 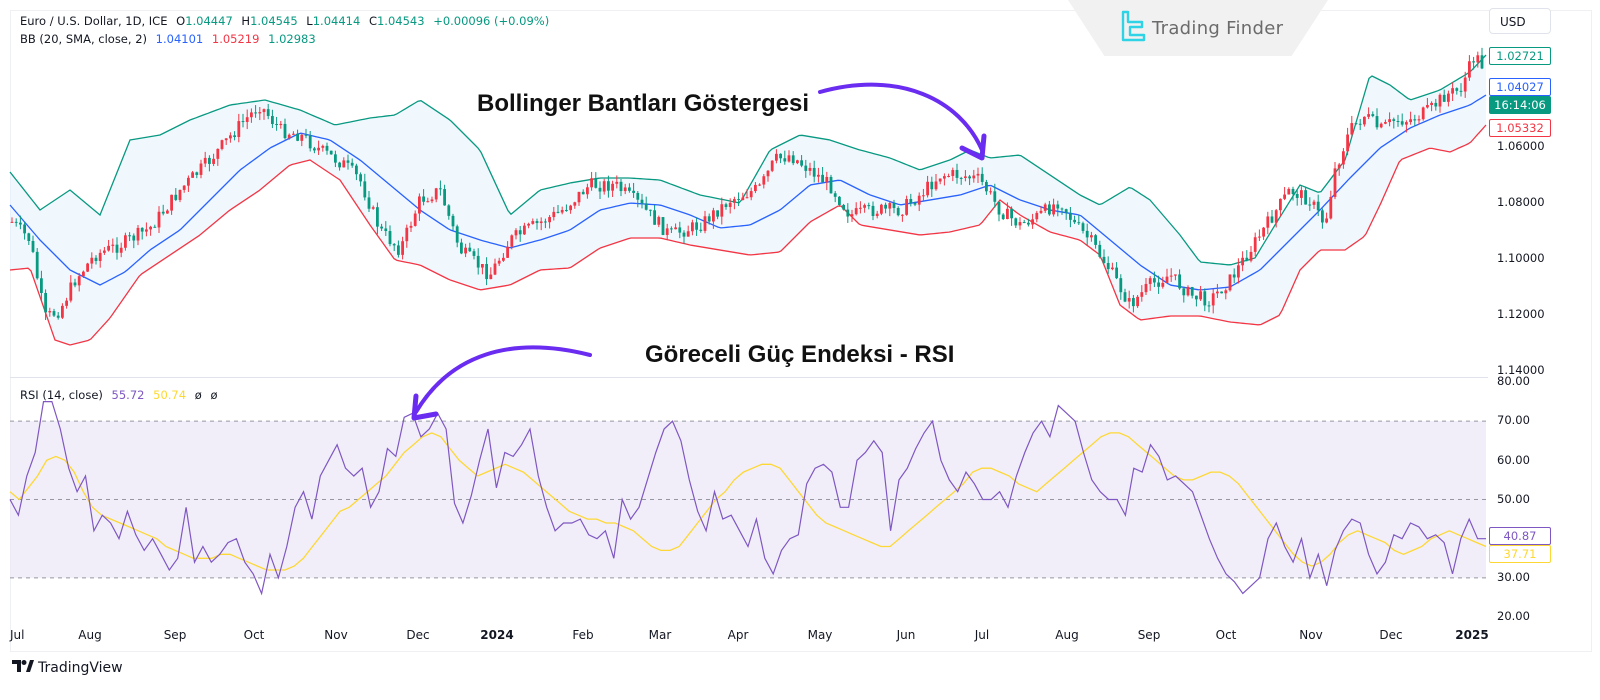 I want to click on rsi-value: 55.72, so click(x=128, y=395).